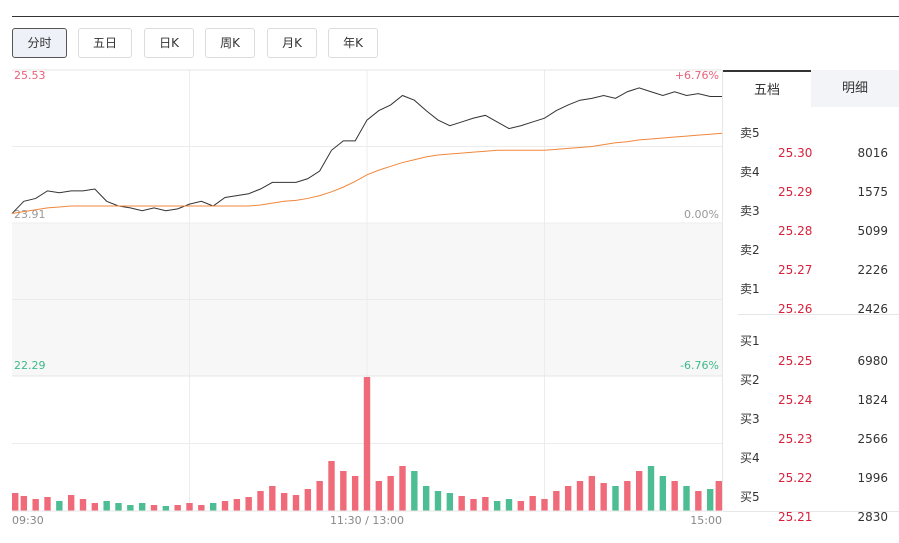  I want to click on order-volume: 2426, so click(872, 309).